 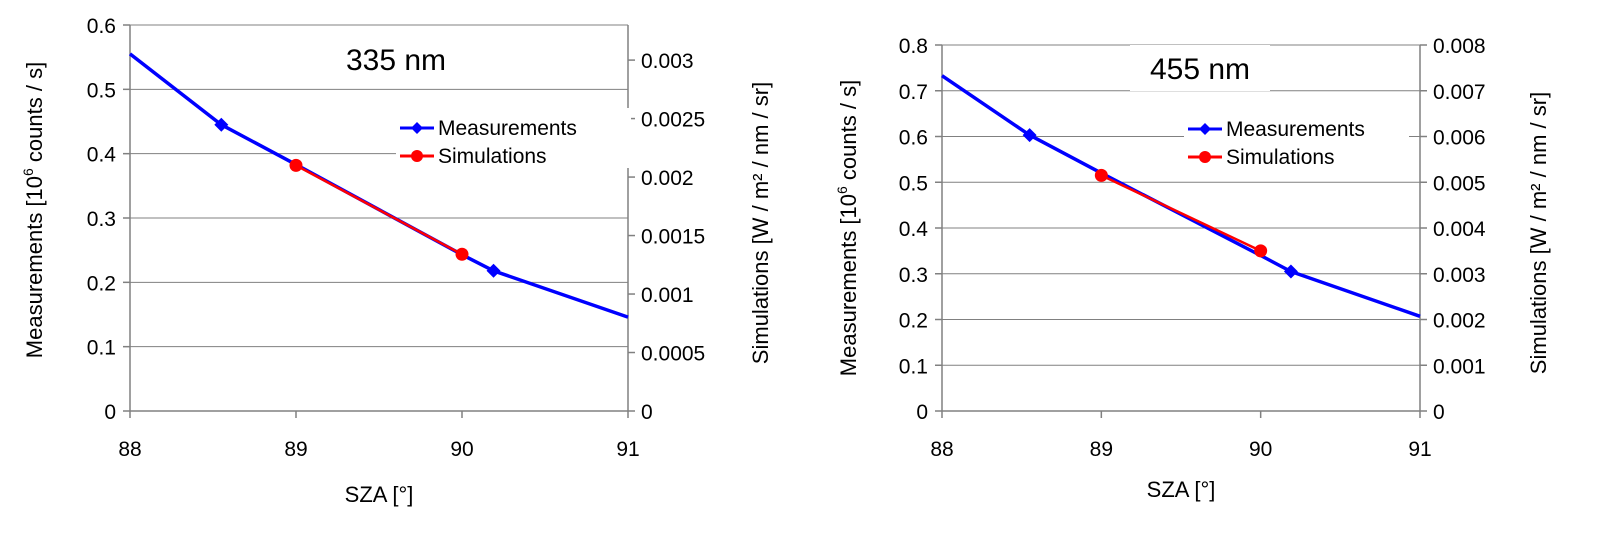 I want to click on y-tick-label: 0.8, so click(x=913, y=46).